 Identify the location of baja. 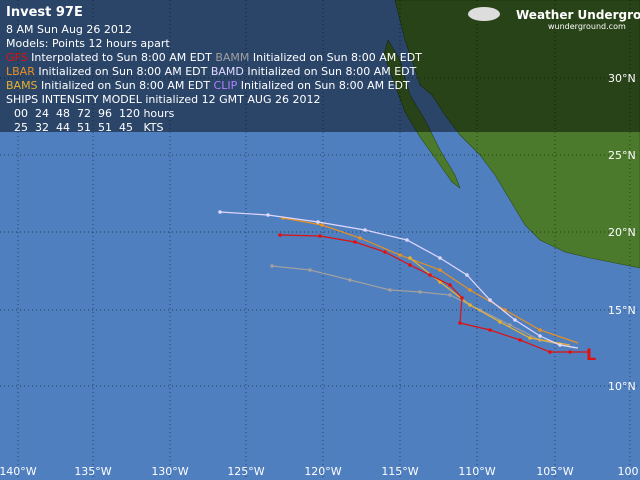
(422, 114).